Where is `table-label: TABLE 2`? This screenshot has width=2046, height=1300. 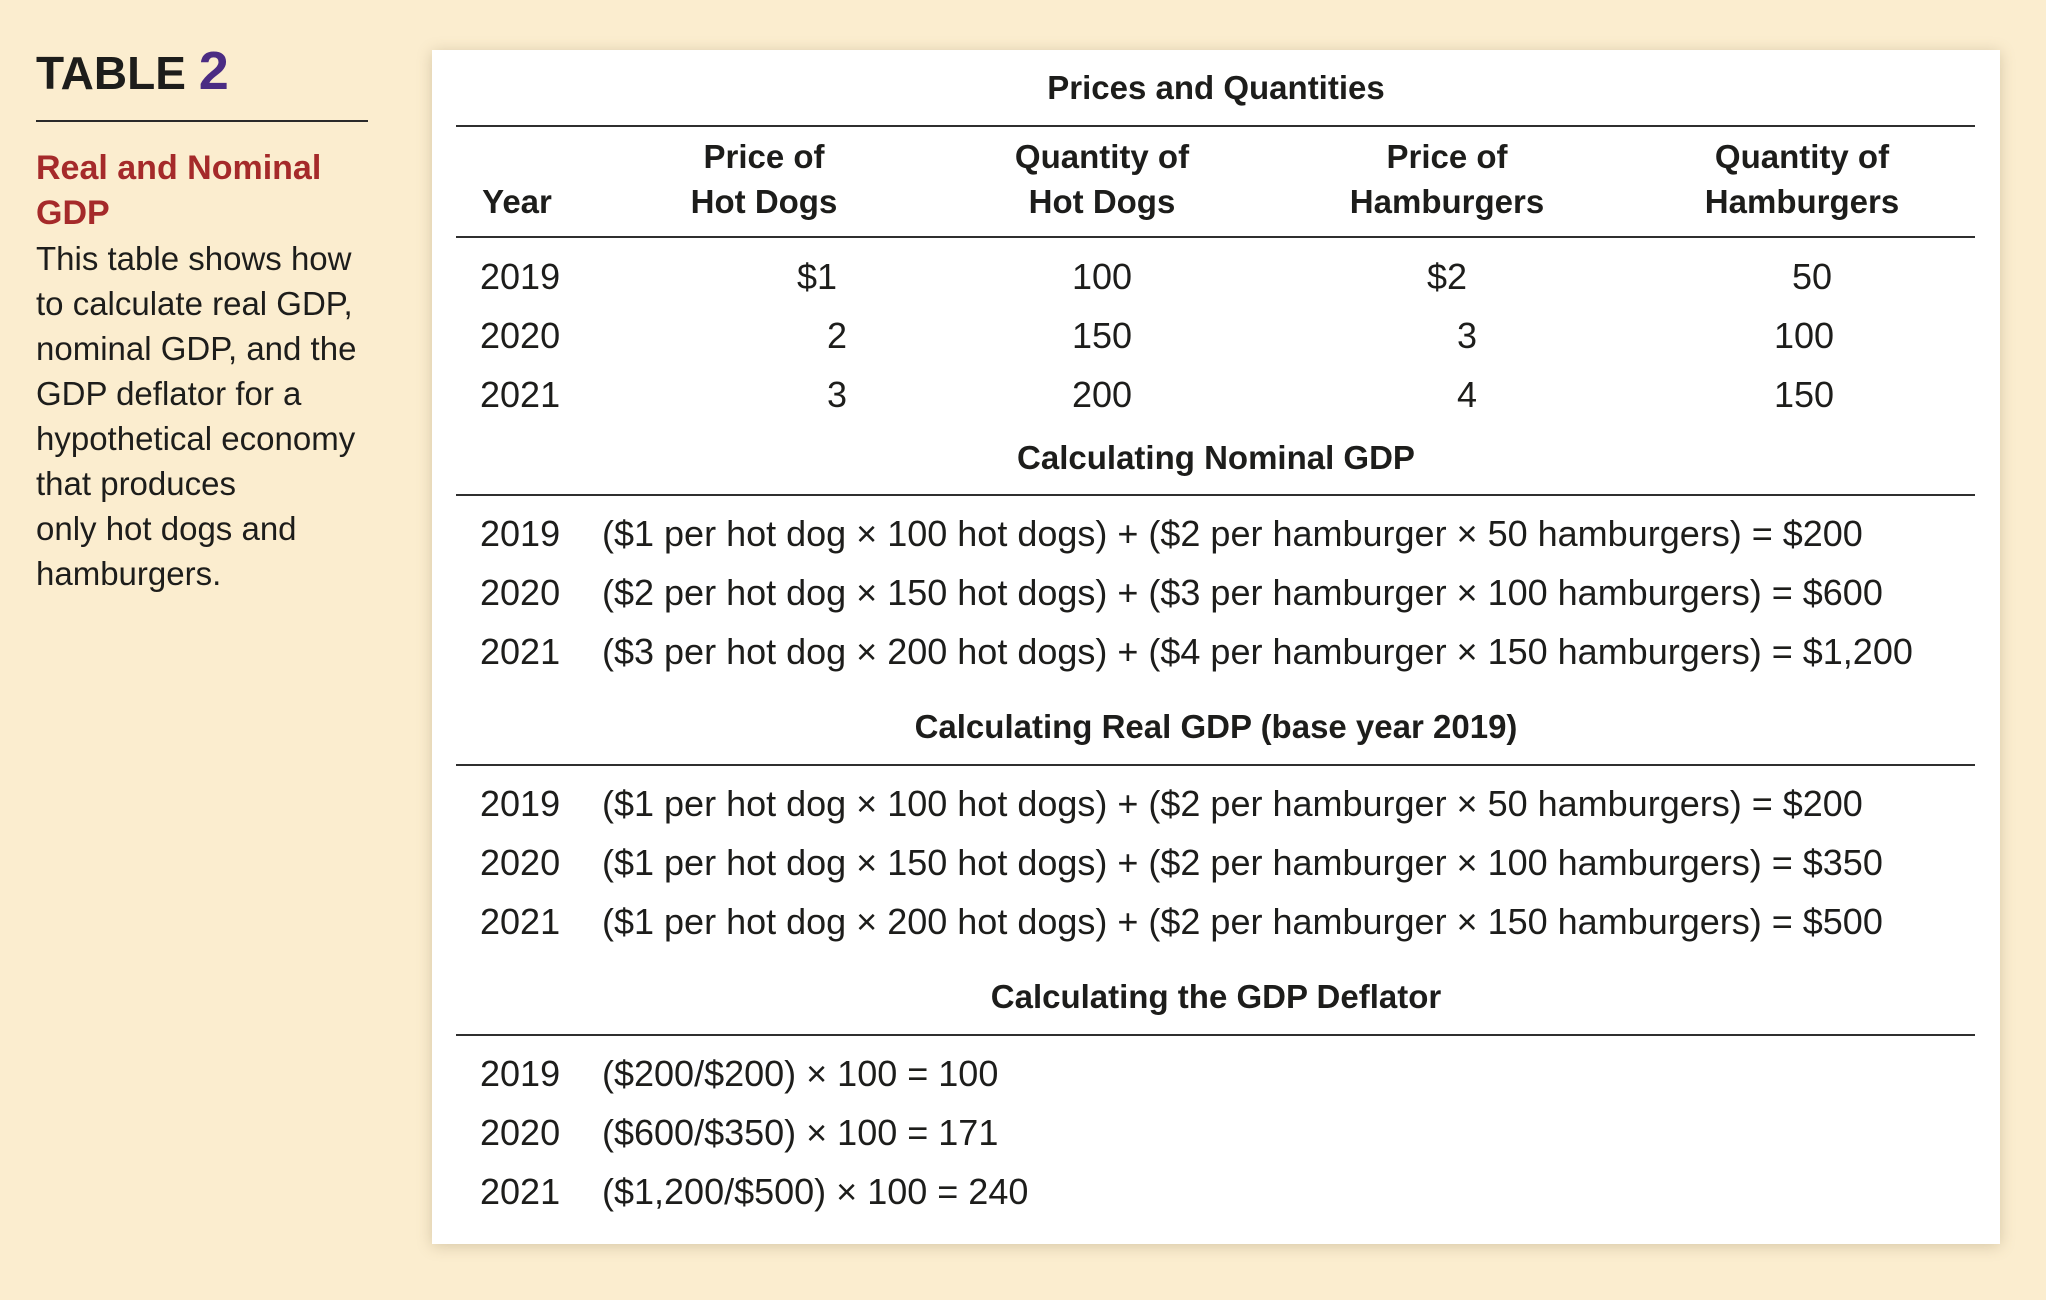
table-label: TABLE 2 is located at coordinates (202, 80).